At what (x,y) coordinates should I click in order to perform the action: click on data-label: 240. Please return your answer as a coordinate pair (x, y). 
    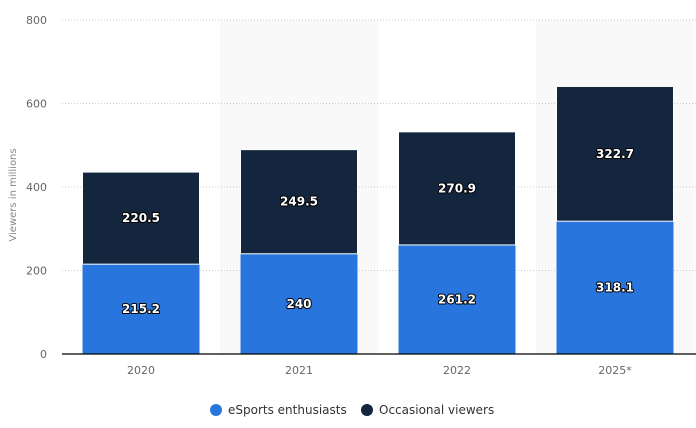
    Looking at the image, I should click on (298, 304).